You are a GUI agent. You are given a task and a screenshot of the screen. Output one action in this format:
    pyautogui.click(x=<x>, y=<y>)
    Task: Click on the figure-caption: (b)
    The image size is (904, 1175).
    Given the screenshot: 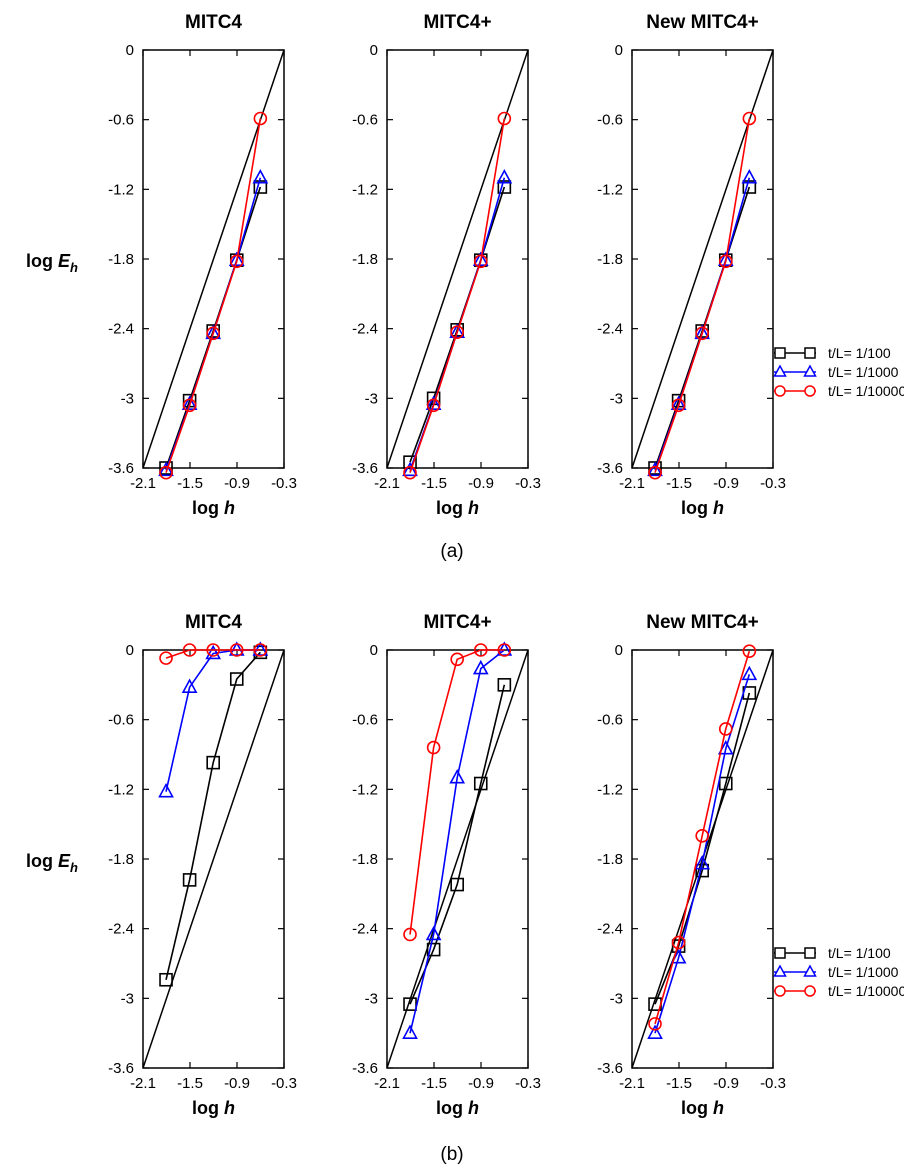 What is the action you would take?
    pyautogui.click(x=451, y=1154)
    